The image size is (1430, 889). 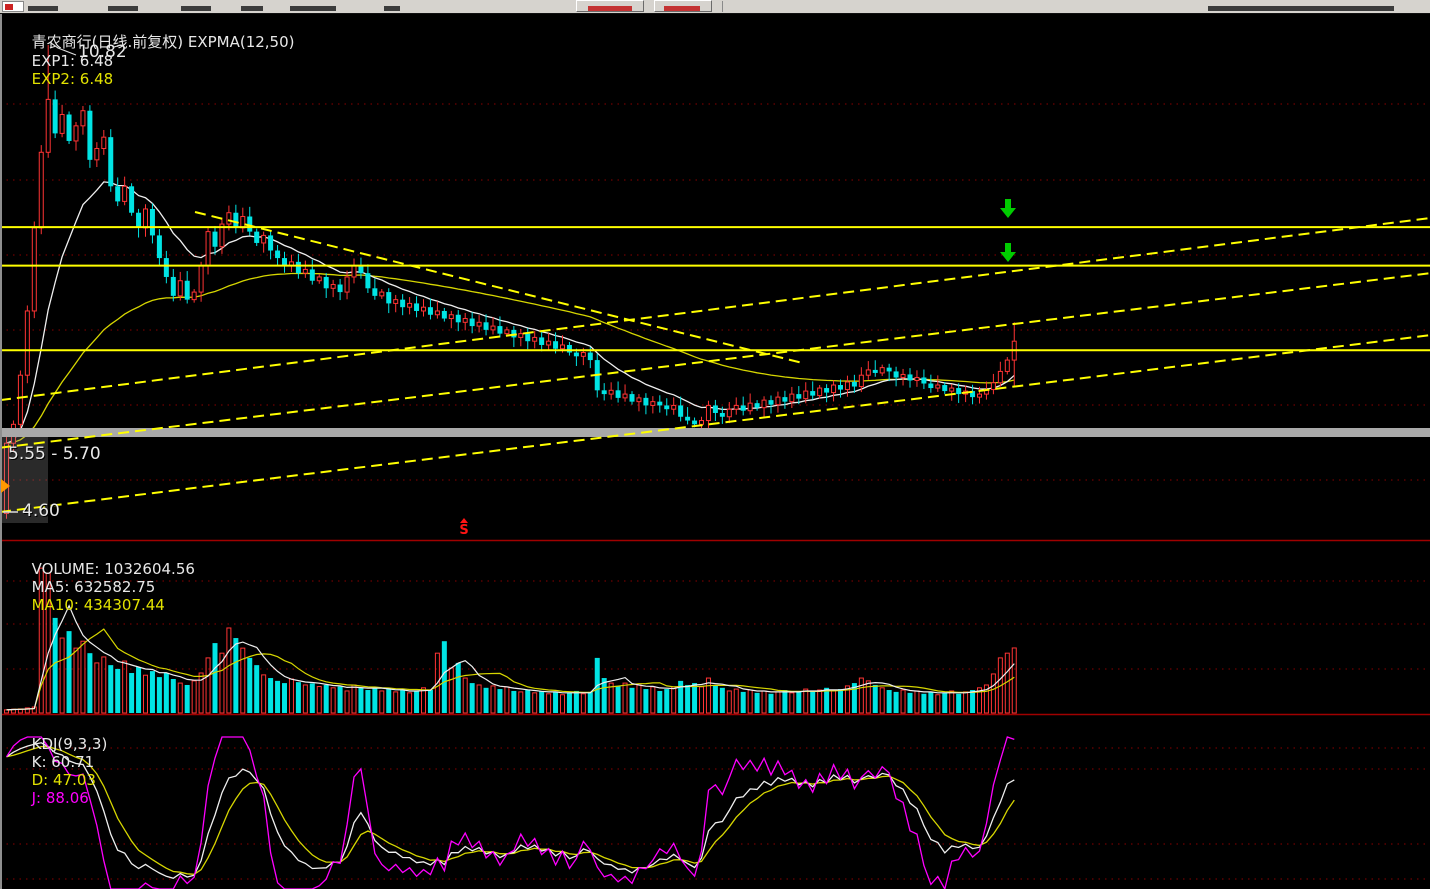 I want to click on sell-signal-marker: S, so click(x=464, y=527).